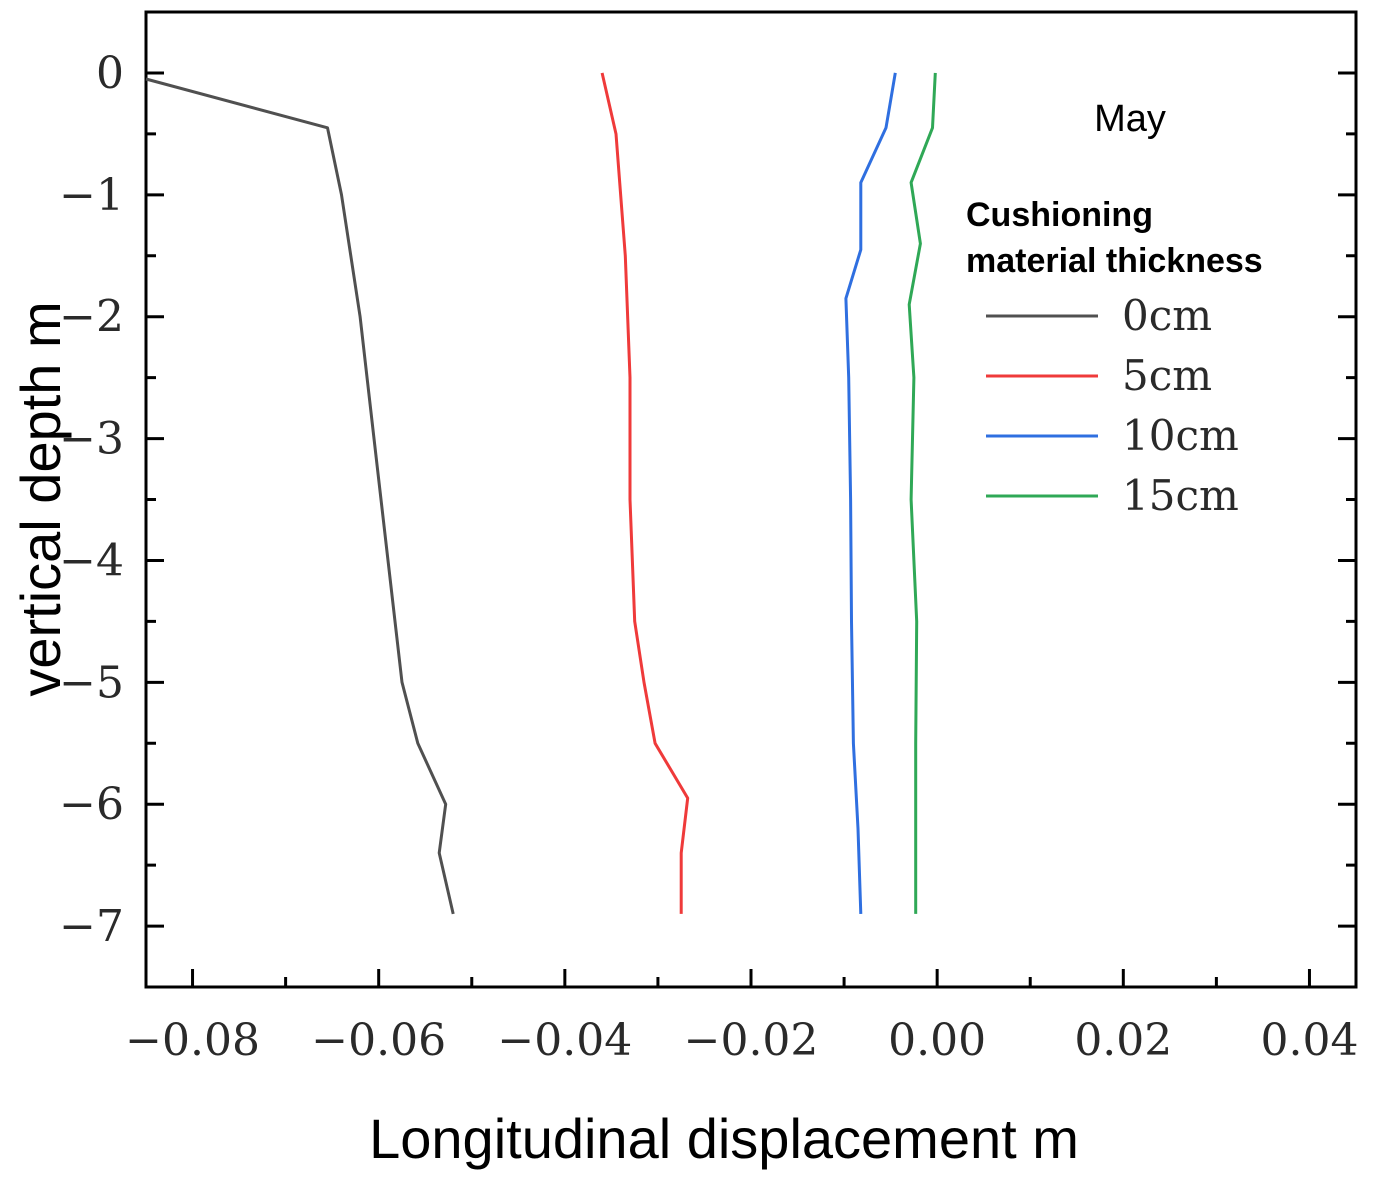  I want to click on x-tick-label: 0.00, so click(937, 1040).